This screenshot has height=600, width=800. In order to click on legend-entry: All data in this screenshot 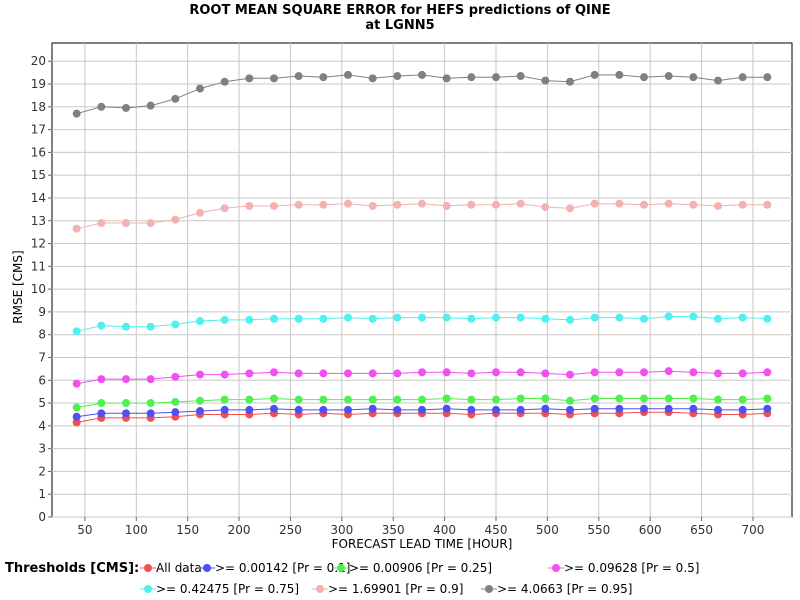, I will do `click(179, 568)`.